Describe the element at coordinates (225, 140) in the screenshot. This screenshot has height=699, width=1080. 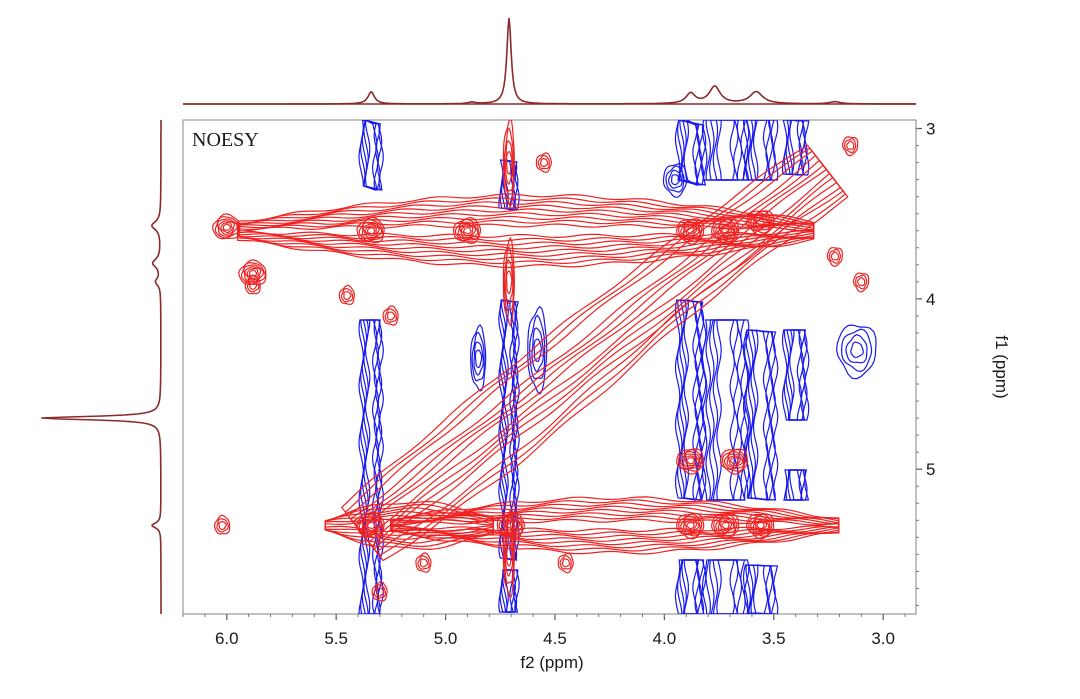
I see `spectrum-title: NOESY` at that location.